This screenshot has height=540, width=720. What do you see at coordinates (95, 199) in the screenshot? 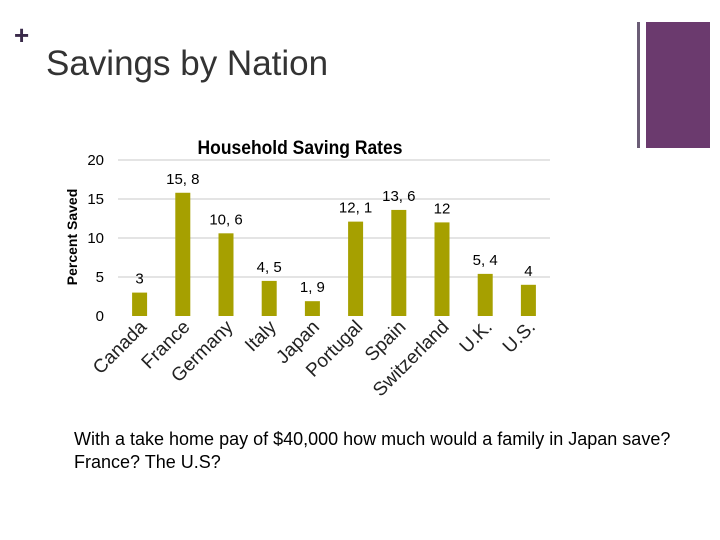
I see `y-tick-label: 15` at bounding box center [95, 199].